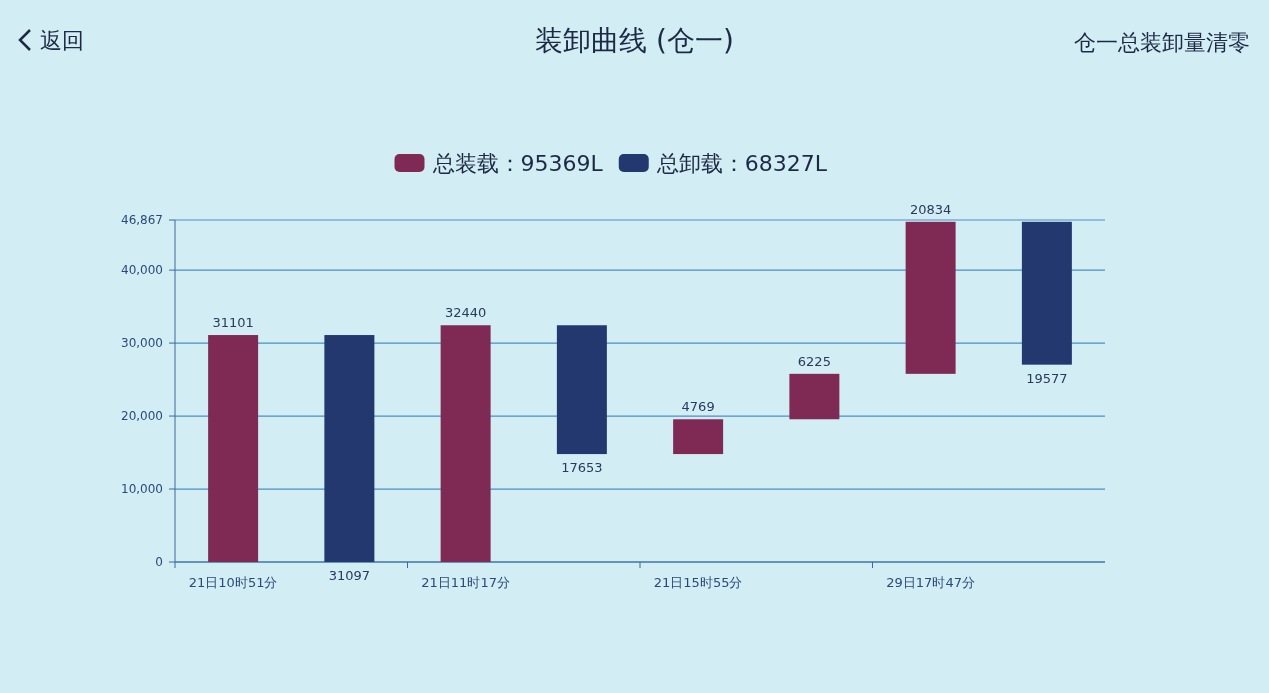 The width and height of the screenshot is (1269, 693). Describe the element at coordinates (159, 562) in the screenshot. I see `y-tick-label: 0` at that location.